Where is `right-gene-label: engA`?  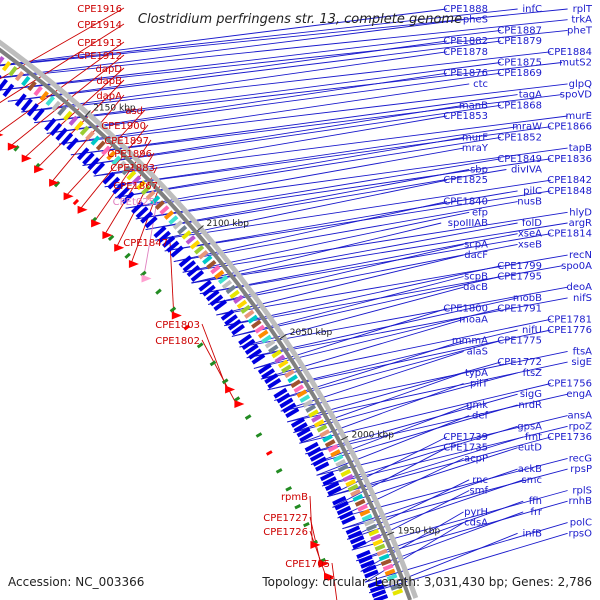 right-gene-label: engA is located at coordinates (579, 394).